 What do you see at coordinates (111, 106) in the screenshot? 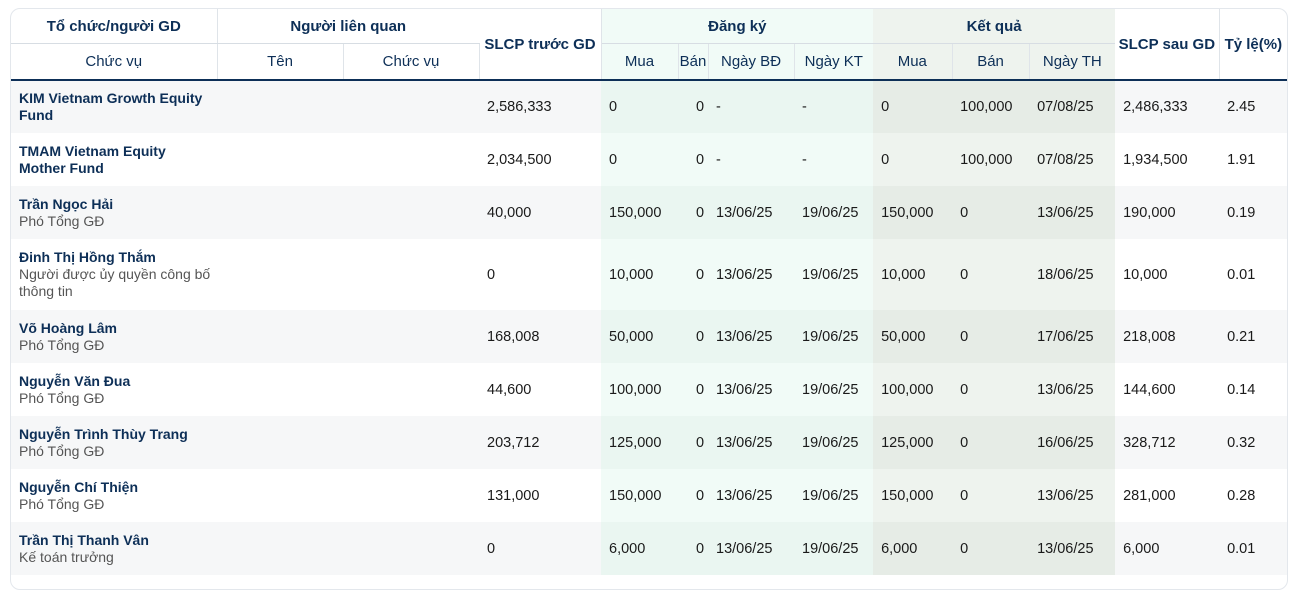
I see `trader-name: KIM Vietnam Growth Equity Fund` at bounding box center [111, 106].